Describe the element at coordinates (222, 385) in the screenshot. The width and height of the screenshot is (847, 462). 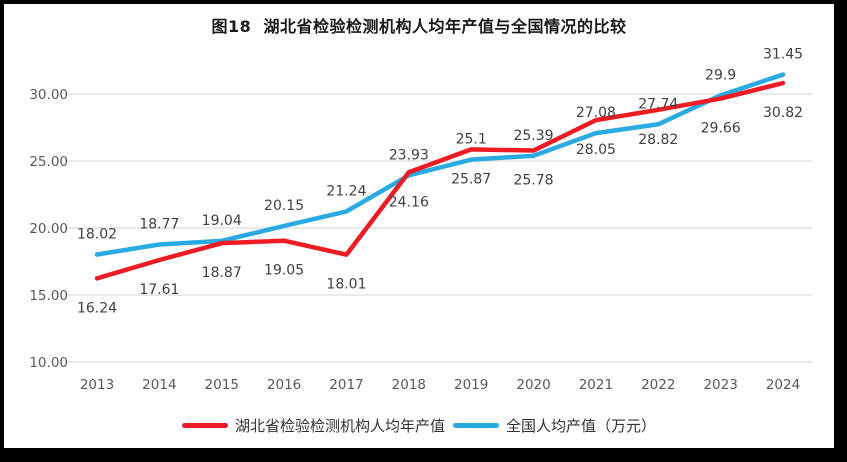
I see `x-axis-tick-label: 2015` at that location.